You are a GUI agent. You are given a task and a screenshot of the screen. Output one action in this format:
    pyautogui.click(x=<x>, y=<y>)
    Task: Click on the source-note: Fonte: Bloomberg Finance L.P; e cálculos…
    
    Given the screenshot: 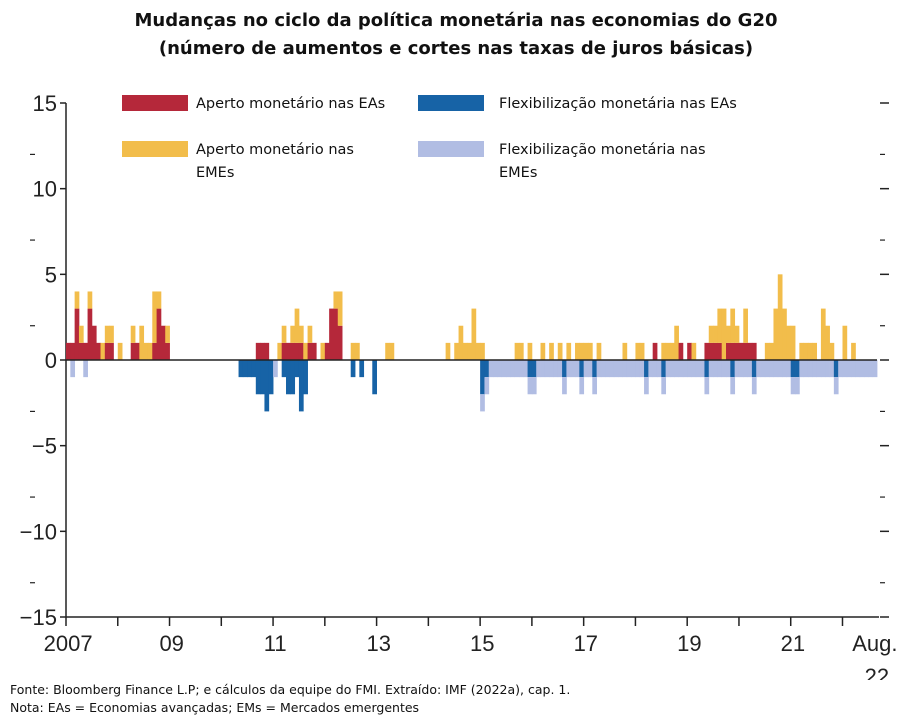 What is the action you would take?
    pyautogui.click(x=290, y=689)
    